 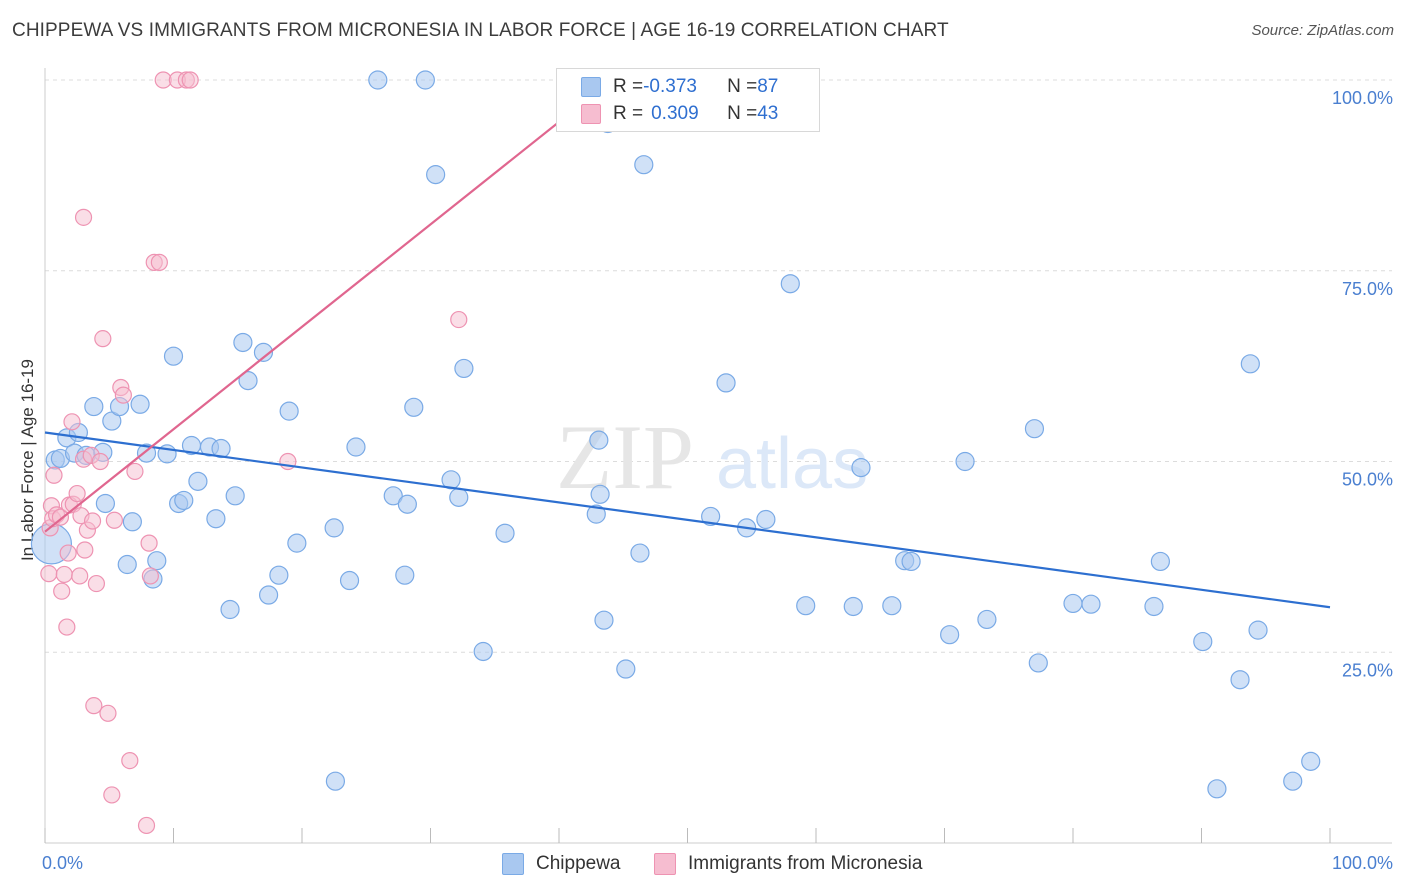 I want to click on chippewa-legend-label: Chippewa, so click(x=578, y=863).